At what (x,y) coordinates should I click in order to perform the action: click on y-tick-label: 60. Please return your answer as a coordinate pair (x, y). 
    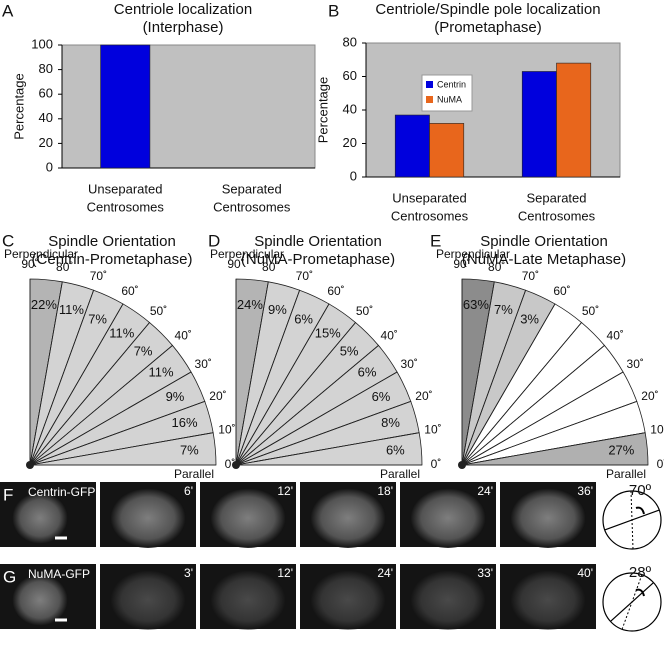
    Looking at the image, I should click on (46, 93).